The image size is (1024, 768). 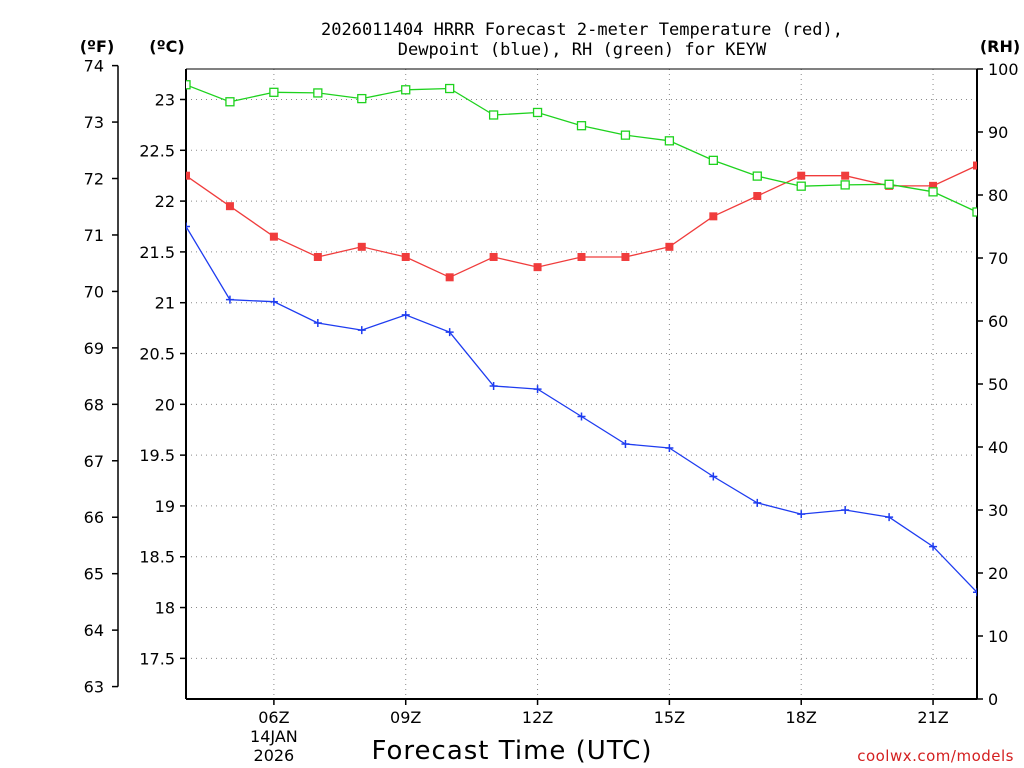 What do you see at coordinates (94, 630) in the screenshot?
I see `fahrenheit-tick-label: 64` at bounding box center [94, 630].